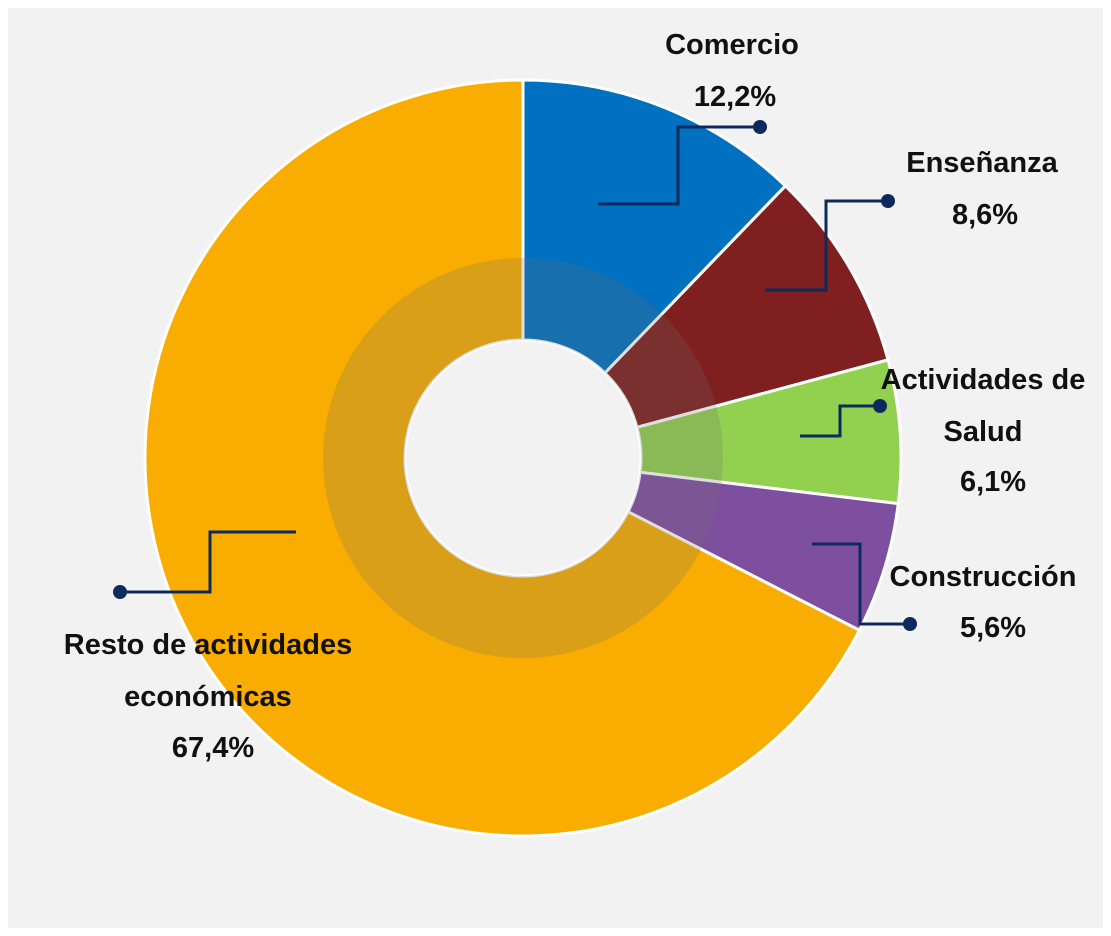 The height and width of the screenshot is (936, 1111). I want to click on value-label: 12,2%, so click(735, 97).